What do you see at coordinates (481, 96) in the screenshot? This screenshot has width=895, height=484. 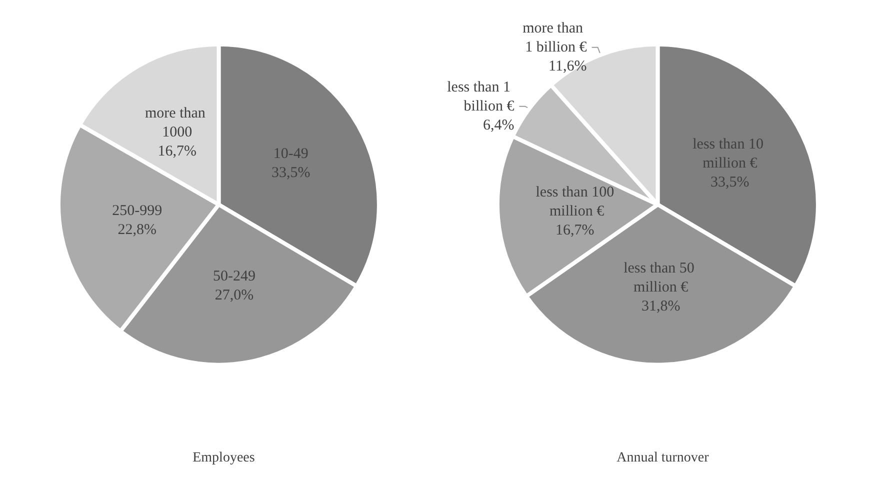 I see `slice-label: less than 1 billion €` at bounding box center [481, 96].